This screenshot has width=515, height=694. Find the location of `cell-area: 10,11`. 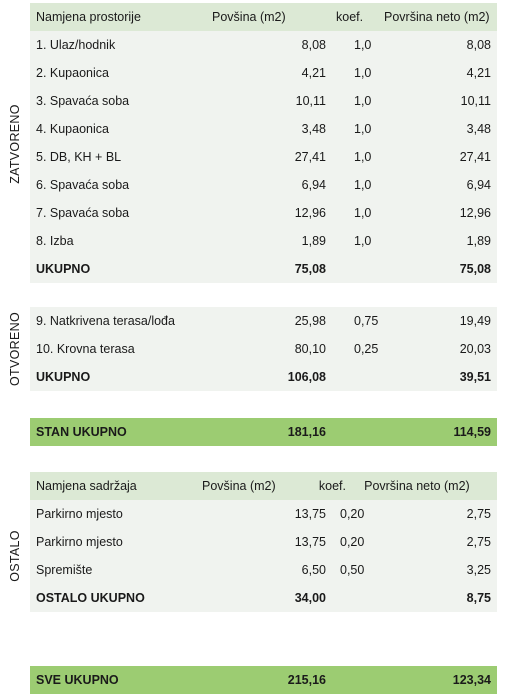

cell-area: 10,11 is located at coordinates (310, 101).